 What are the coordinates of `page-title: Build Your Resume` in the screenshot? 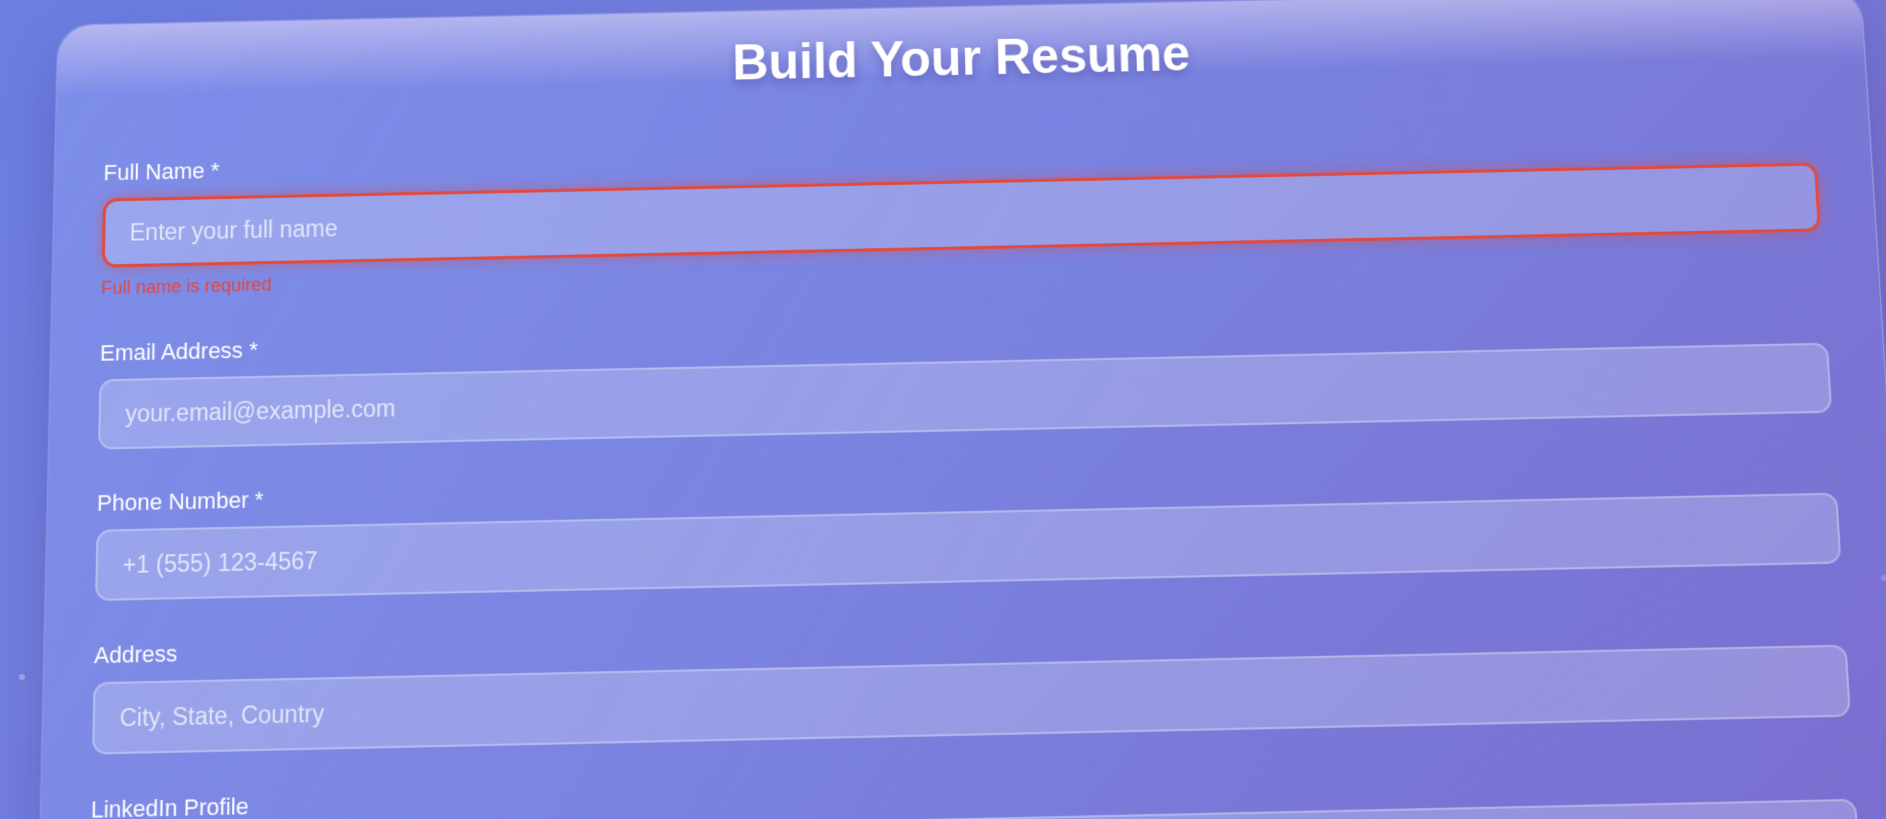 It's located at (961, 58).